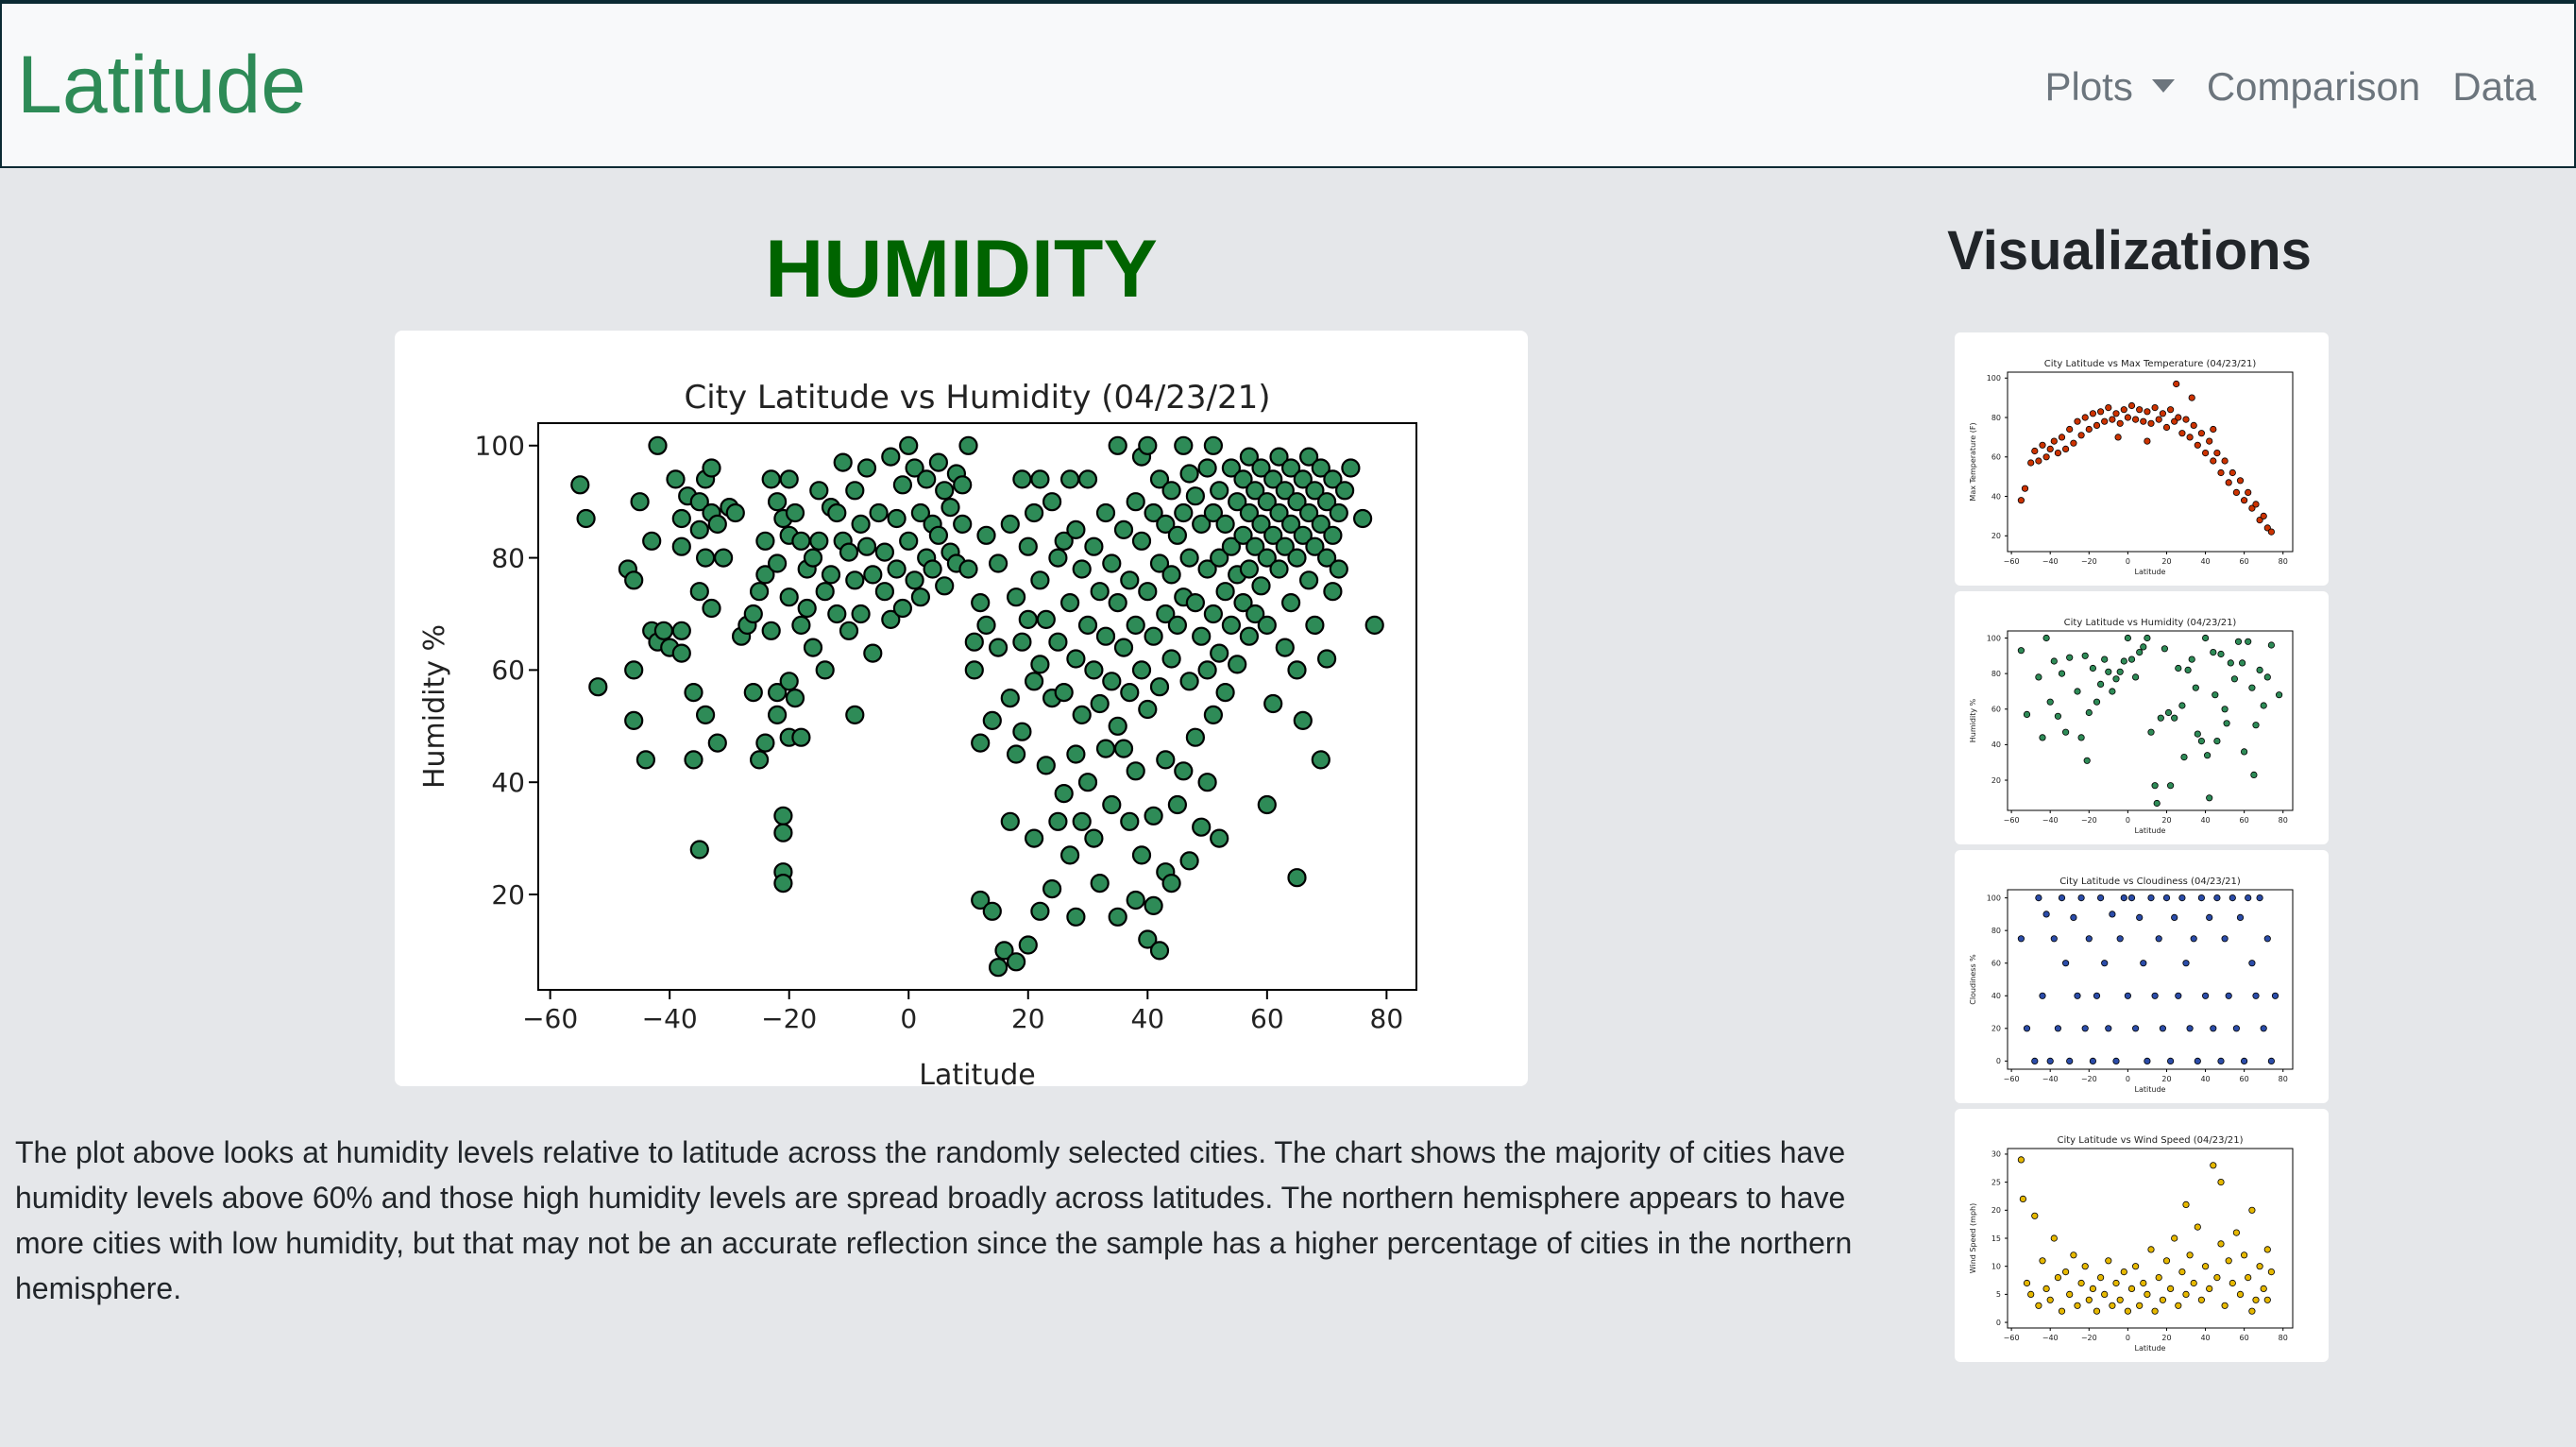  I want to click on nav-plots-dropdown: Plots, so click(2109, 87).